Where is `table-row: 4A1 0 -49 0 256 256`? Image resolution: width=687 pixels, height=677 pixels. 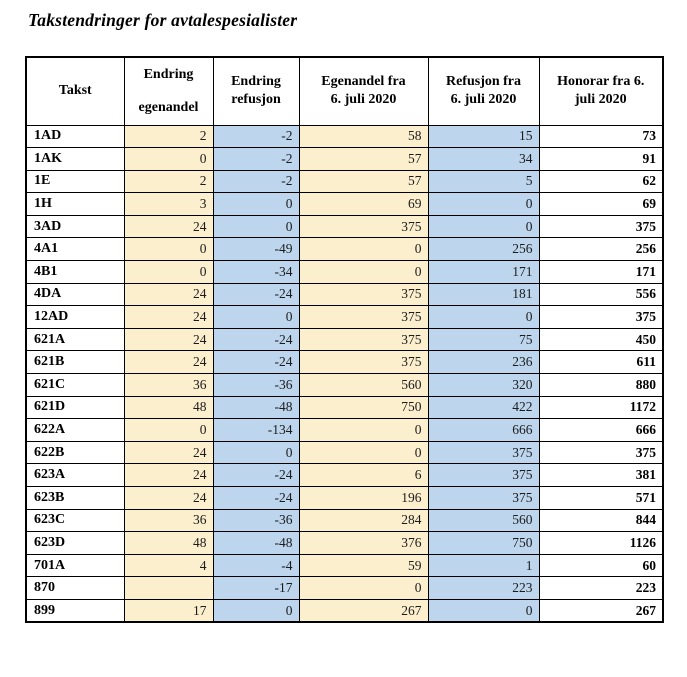 table-row: 4A1 0 -49 0 256 256 is located at coordinates (344, 249).